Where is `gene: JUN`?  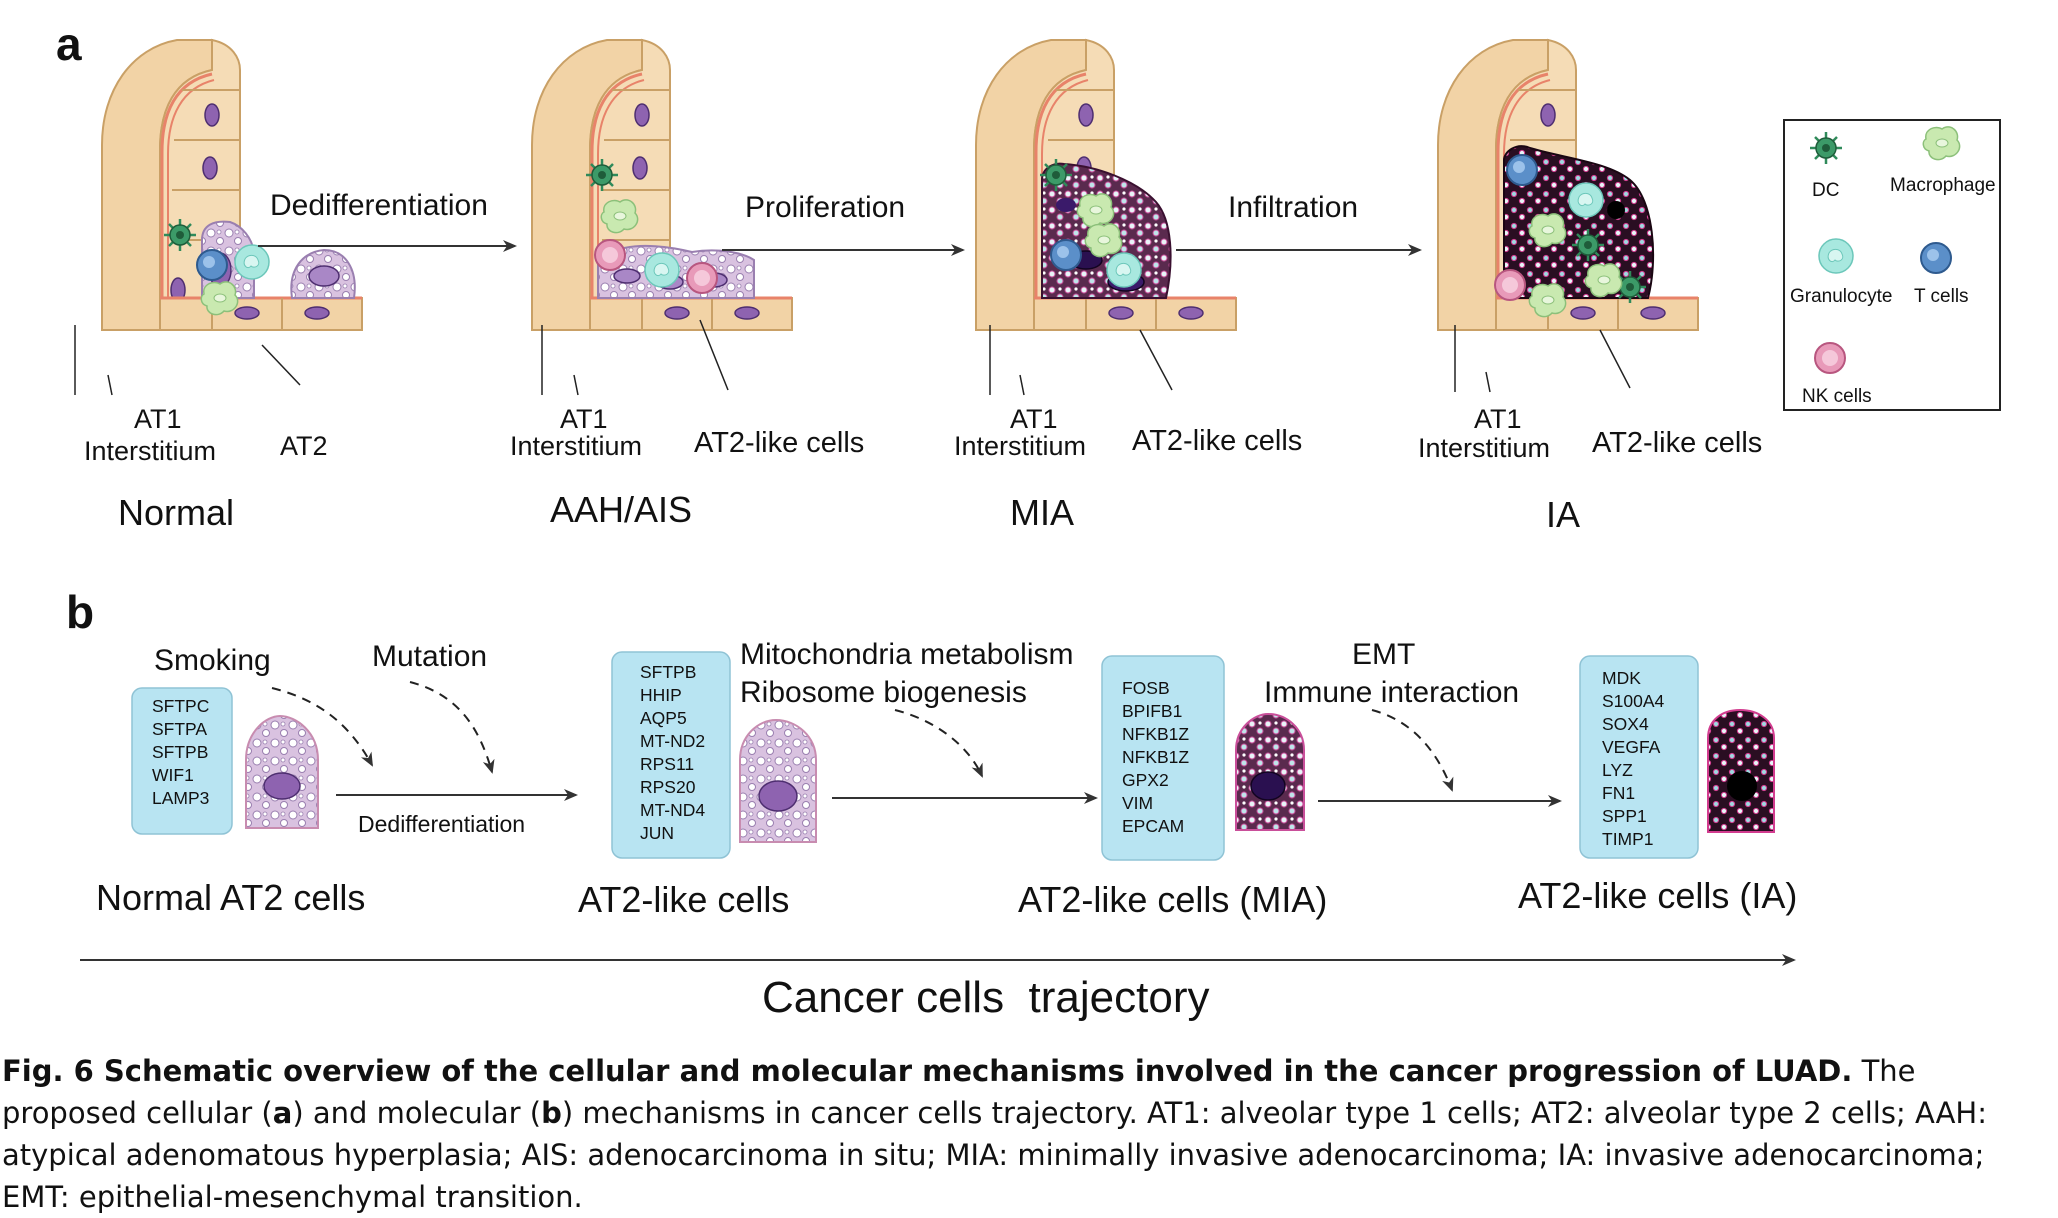
gene: JUN is located at coordinates (657, 833).